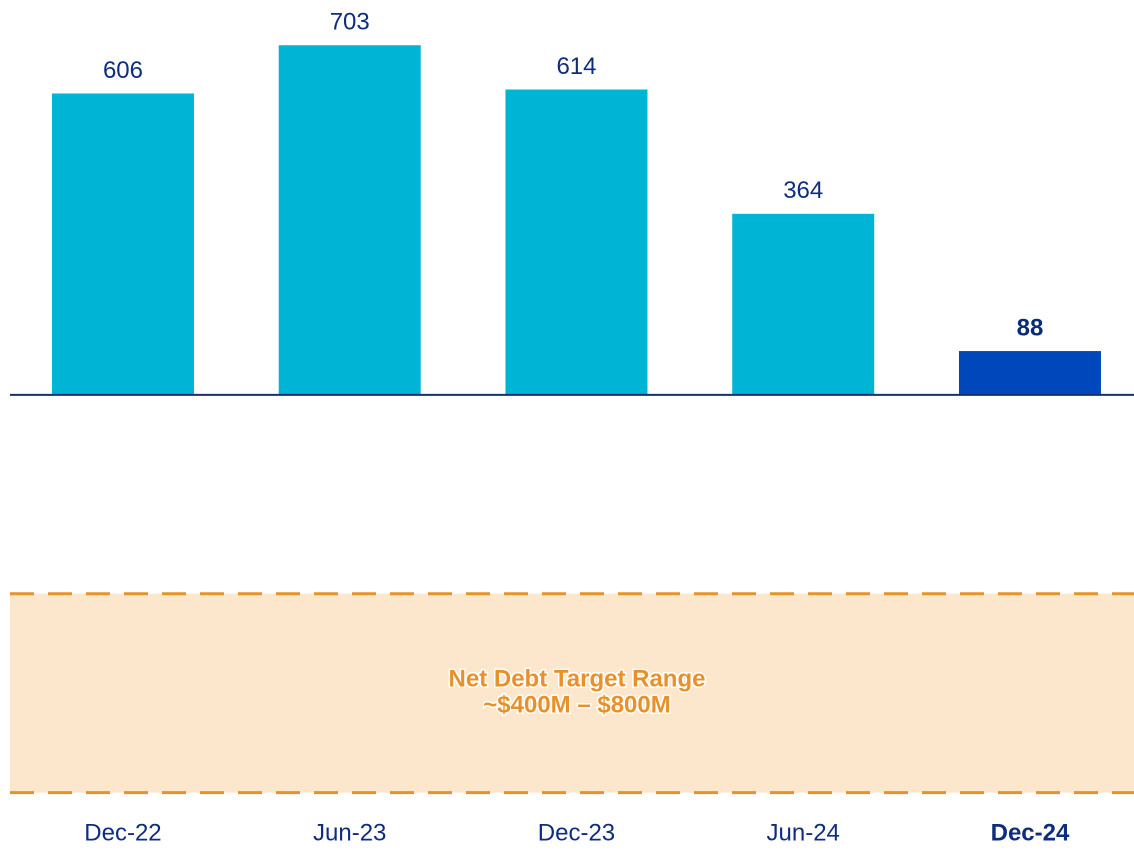 The height and width of the screenshot is (858, 1134). I want to click on value-label: 614, so click(576, 66).